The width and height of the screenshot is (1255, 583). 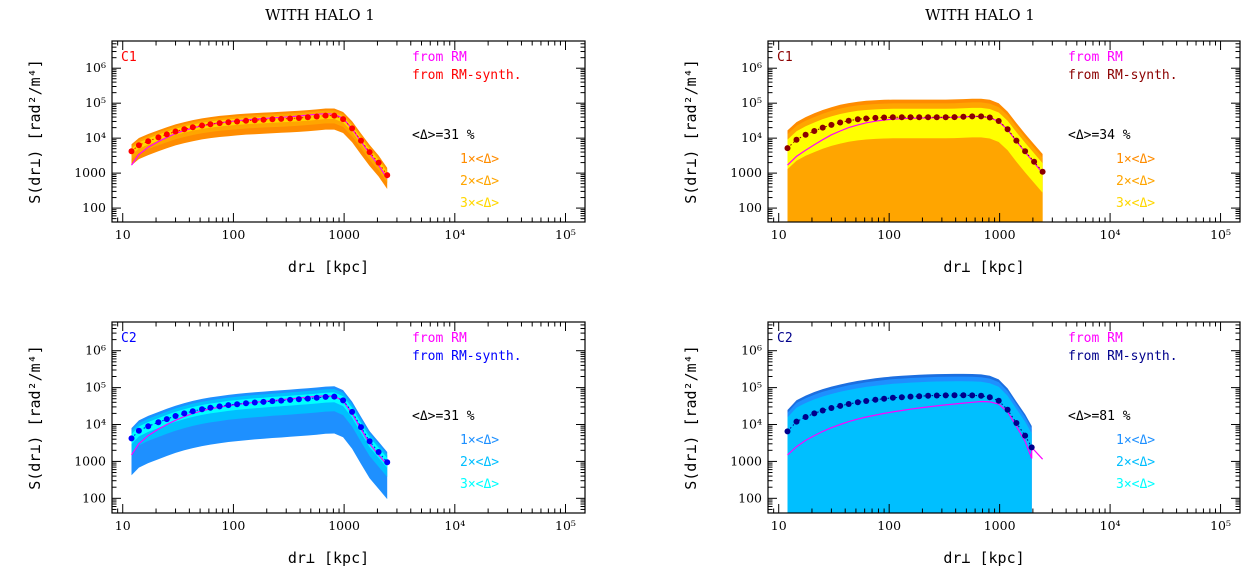 What do you see at coordinates (95, 350) in the screenshot?
I see `y-tick-label: 10⁶` at bounding box center [95, 350].